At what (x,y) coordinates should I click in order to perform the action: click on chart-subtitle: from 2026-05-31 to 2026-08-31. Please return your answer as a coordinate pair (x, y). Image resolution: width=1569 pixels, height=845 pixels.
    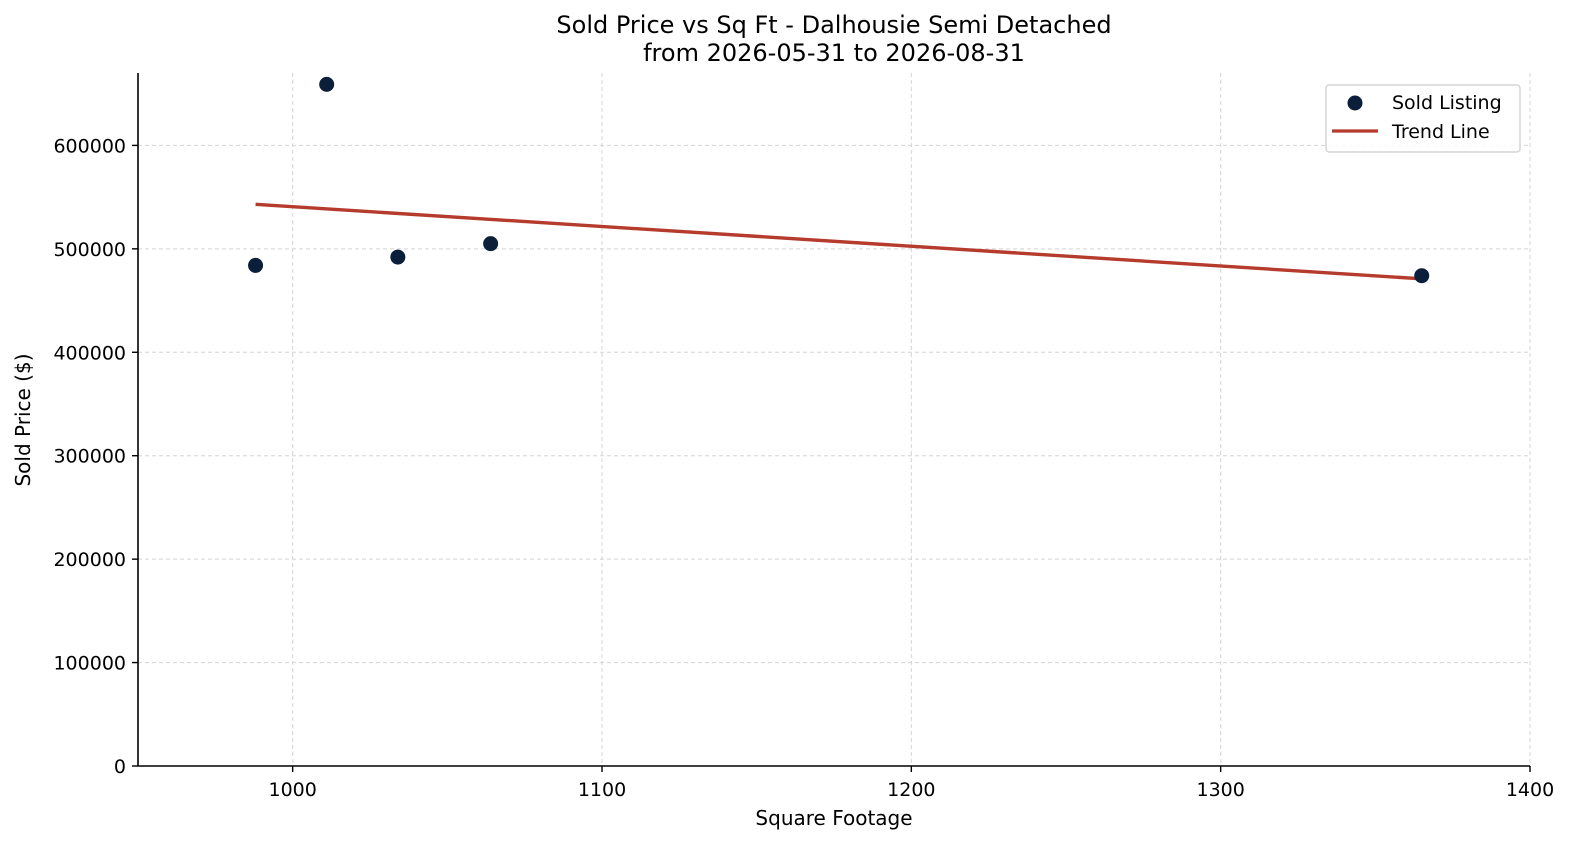
    Looking at the image, I should click on (834, 53).